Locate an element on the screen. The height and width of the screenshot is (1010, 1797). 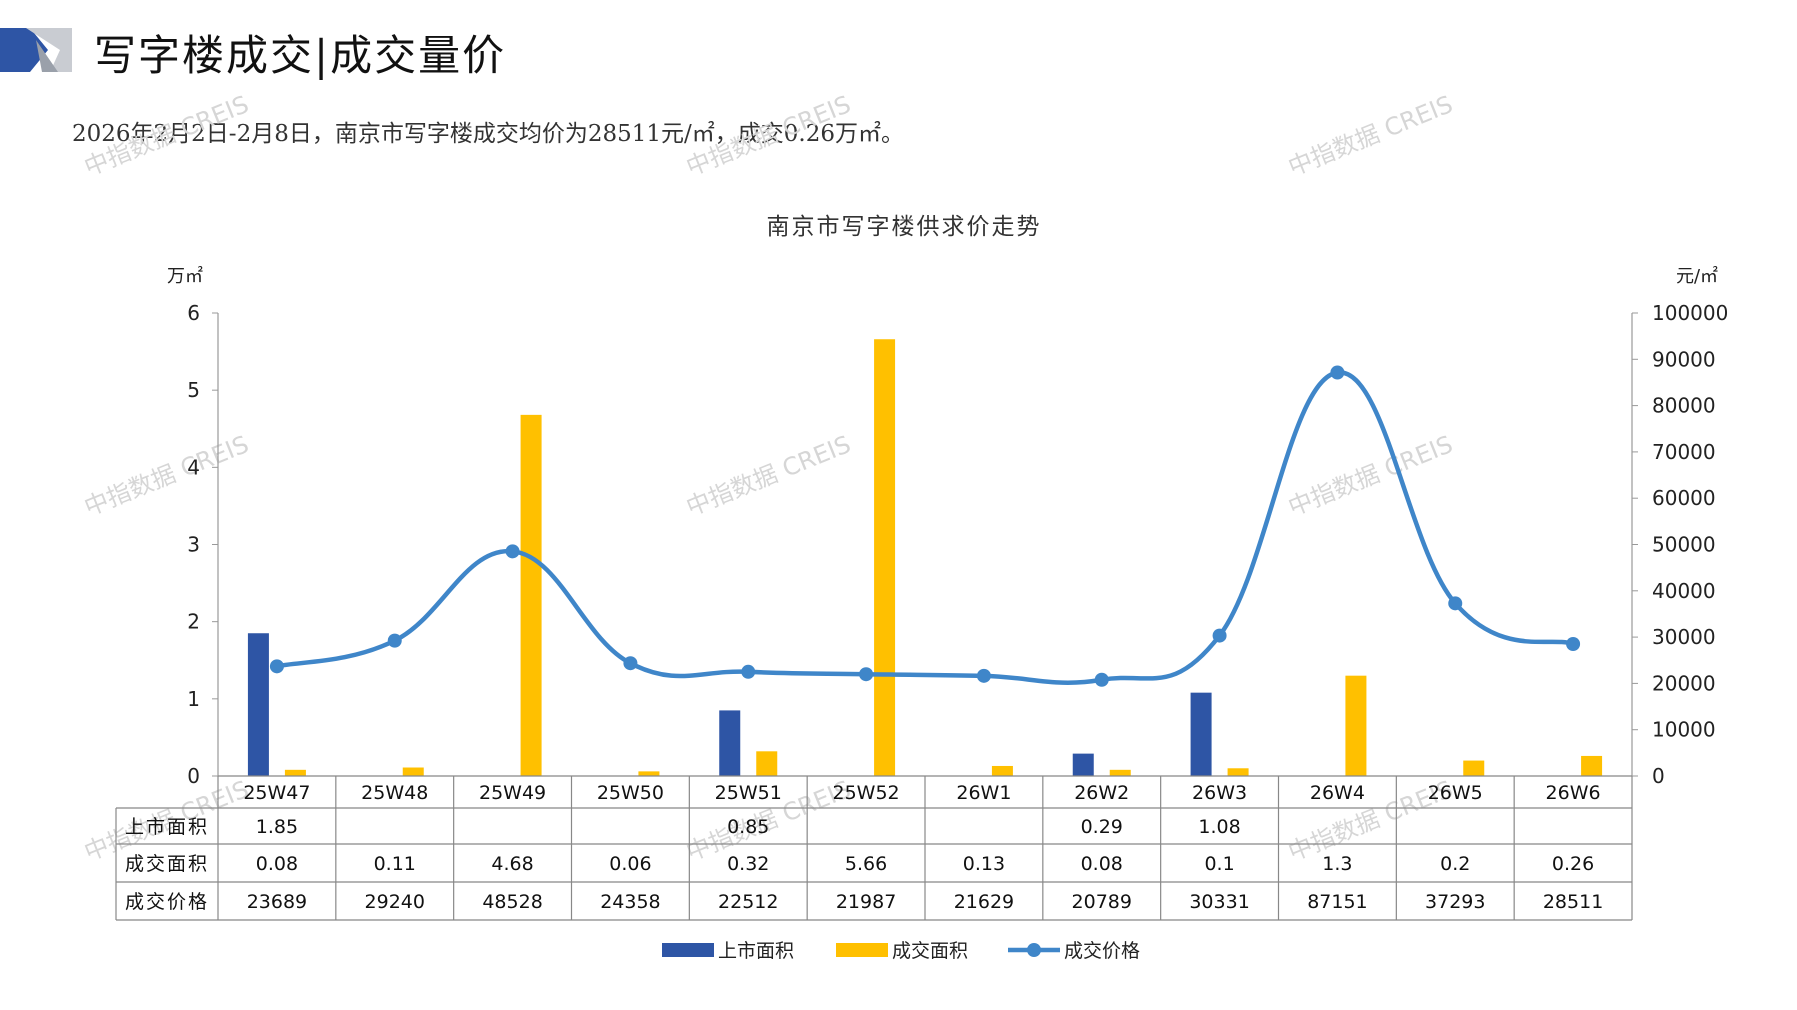
left-axis-tick-label: 5 is located at coordinates (193, 390).